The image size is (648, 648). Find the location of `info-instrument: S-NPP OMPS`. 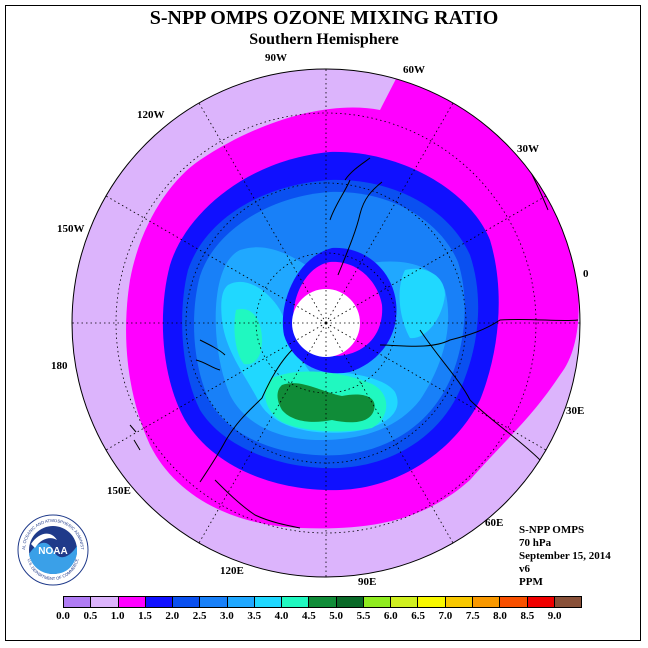

info-instrument: S-NPP OMPS is located at coordinates (552, 530).